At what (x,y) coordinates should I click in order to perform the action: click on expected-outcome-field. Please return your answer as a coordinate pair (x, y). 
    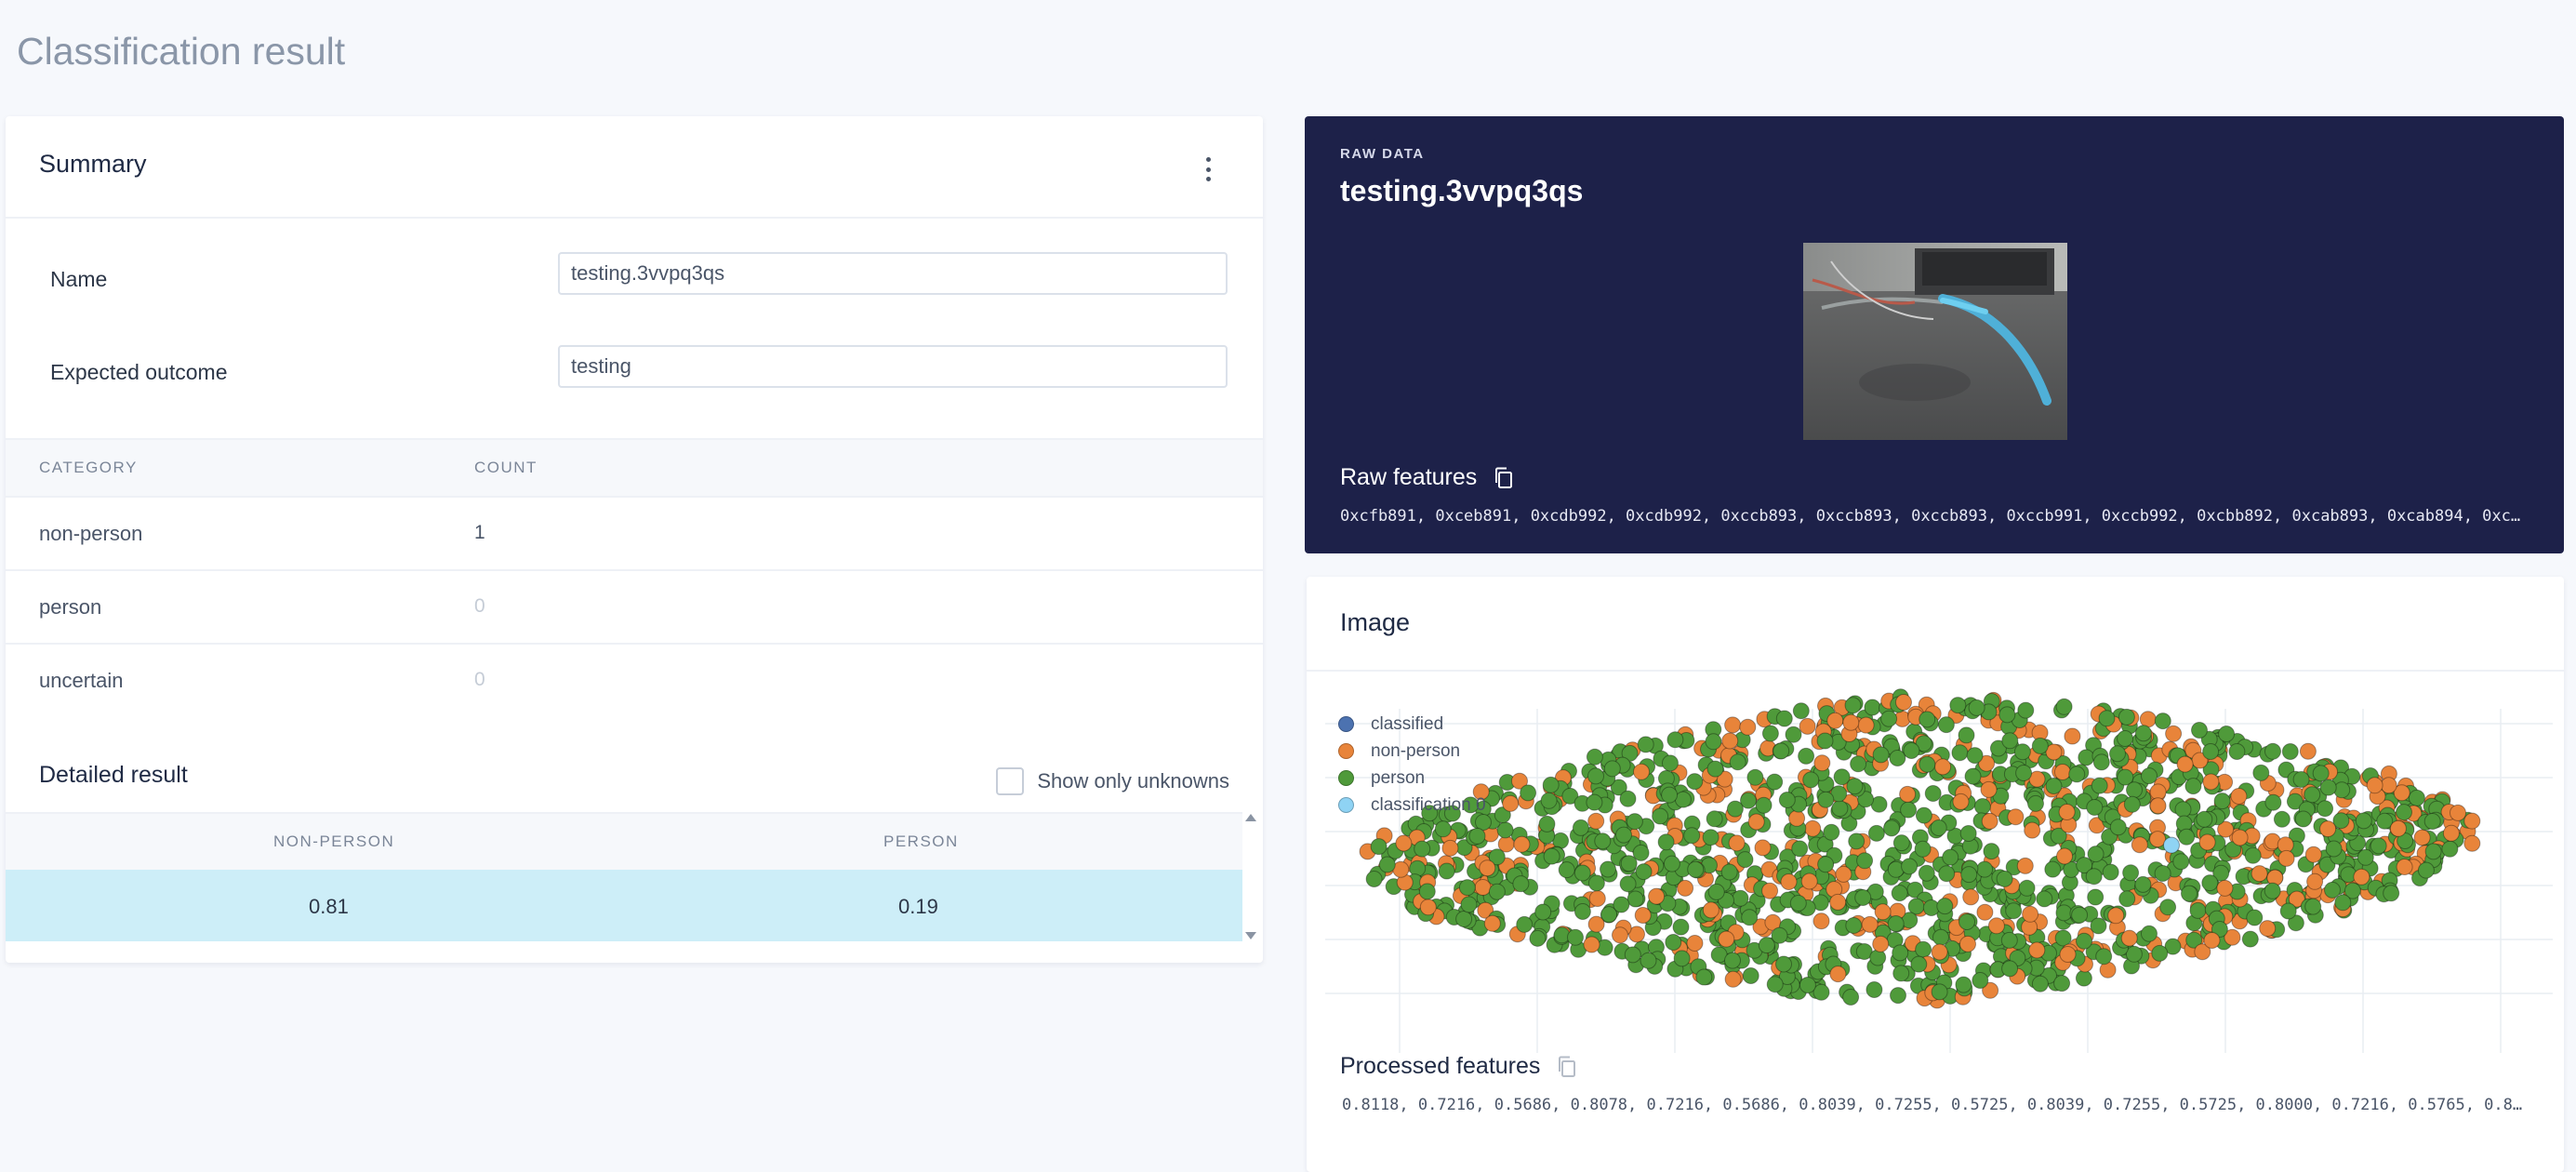
    Looking at the image, I should click on (893, 366).